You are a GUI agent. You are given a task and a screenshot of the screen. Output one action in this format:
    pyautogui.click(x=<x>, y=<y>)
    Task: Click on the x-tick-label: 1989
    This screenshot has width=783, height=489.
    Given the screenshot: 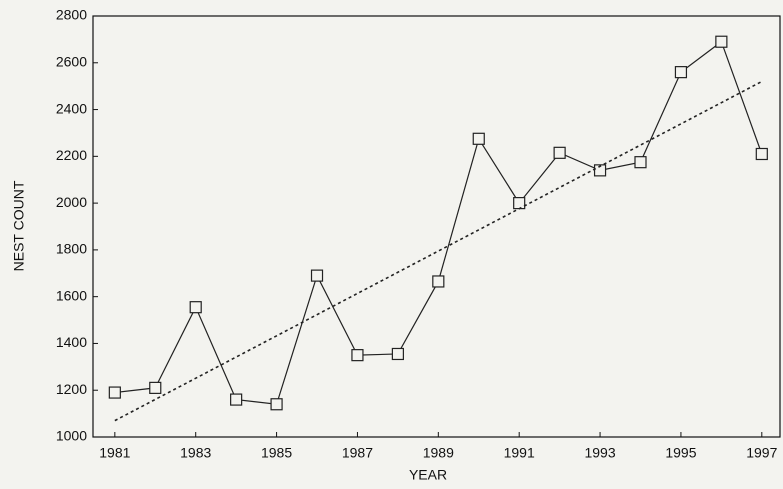 What is the action you would take?
    pyautogui.click(x=438, y=453)
    